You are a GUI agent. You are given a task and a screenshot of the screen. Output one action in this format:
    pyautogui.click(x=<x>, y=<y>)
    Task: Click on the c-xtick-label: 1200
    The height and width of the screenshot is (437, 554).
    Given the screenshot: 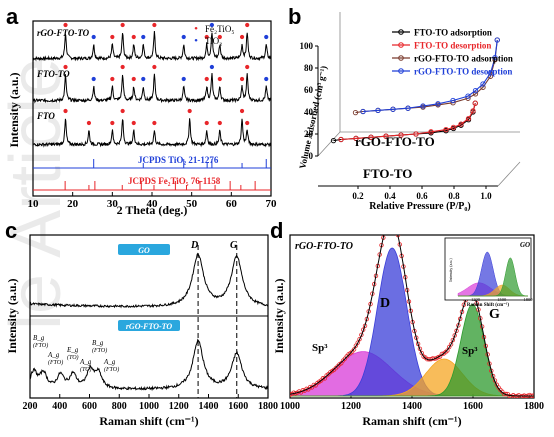 What is the action you would take?
    pyautogui.click(x=179, y=406)
    